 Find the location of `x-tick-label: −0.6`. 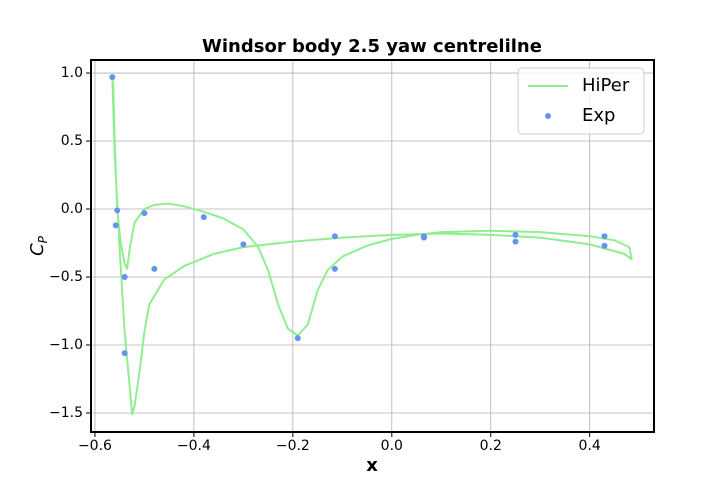

x-tick-label: −0.6 is located at coordinates (95, 446).